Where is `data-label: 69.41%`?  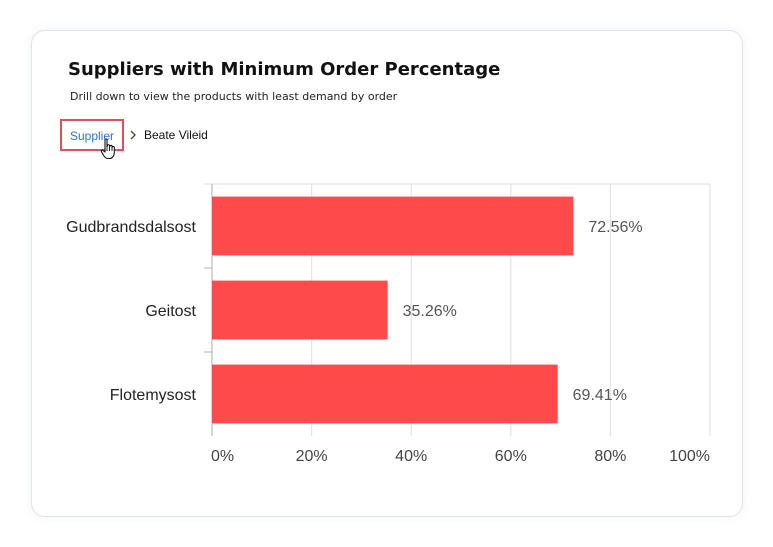 data-label: 69.41% is located at coordinates (600, 395).